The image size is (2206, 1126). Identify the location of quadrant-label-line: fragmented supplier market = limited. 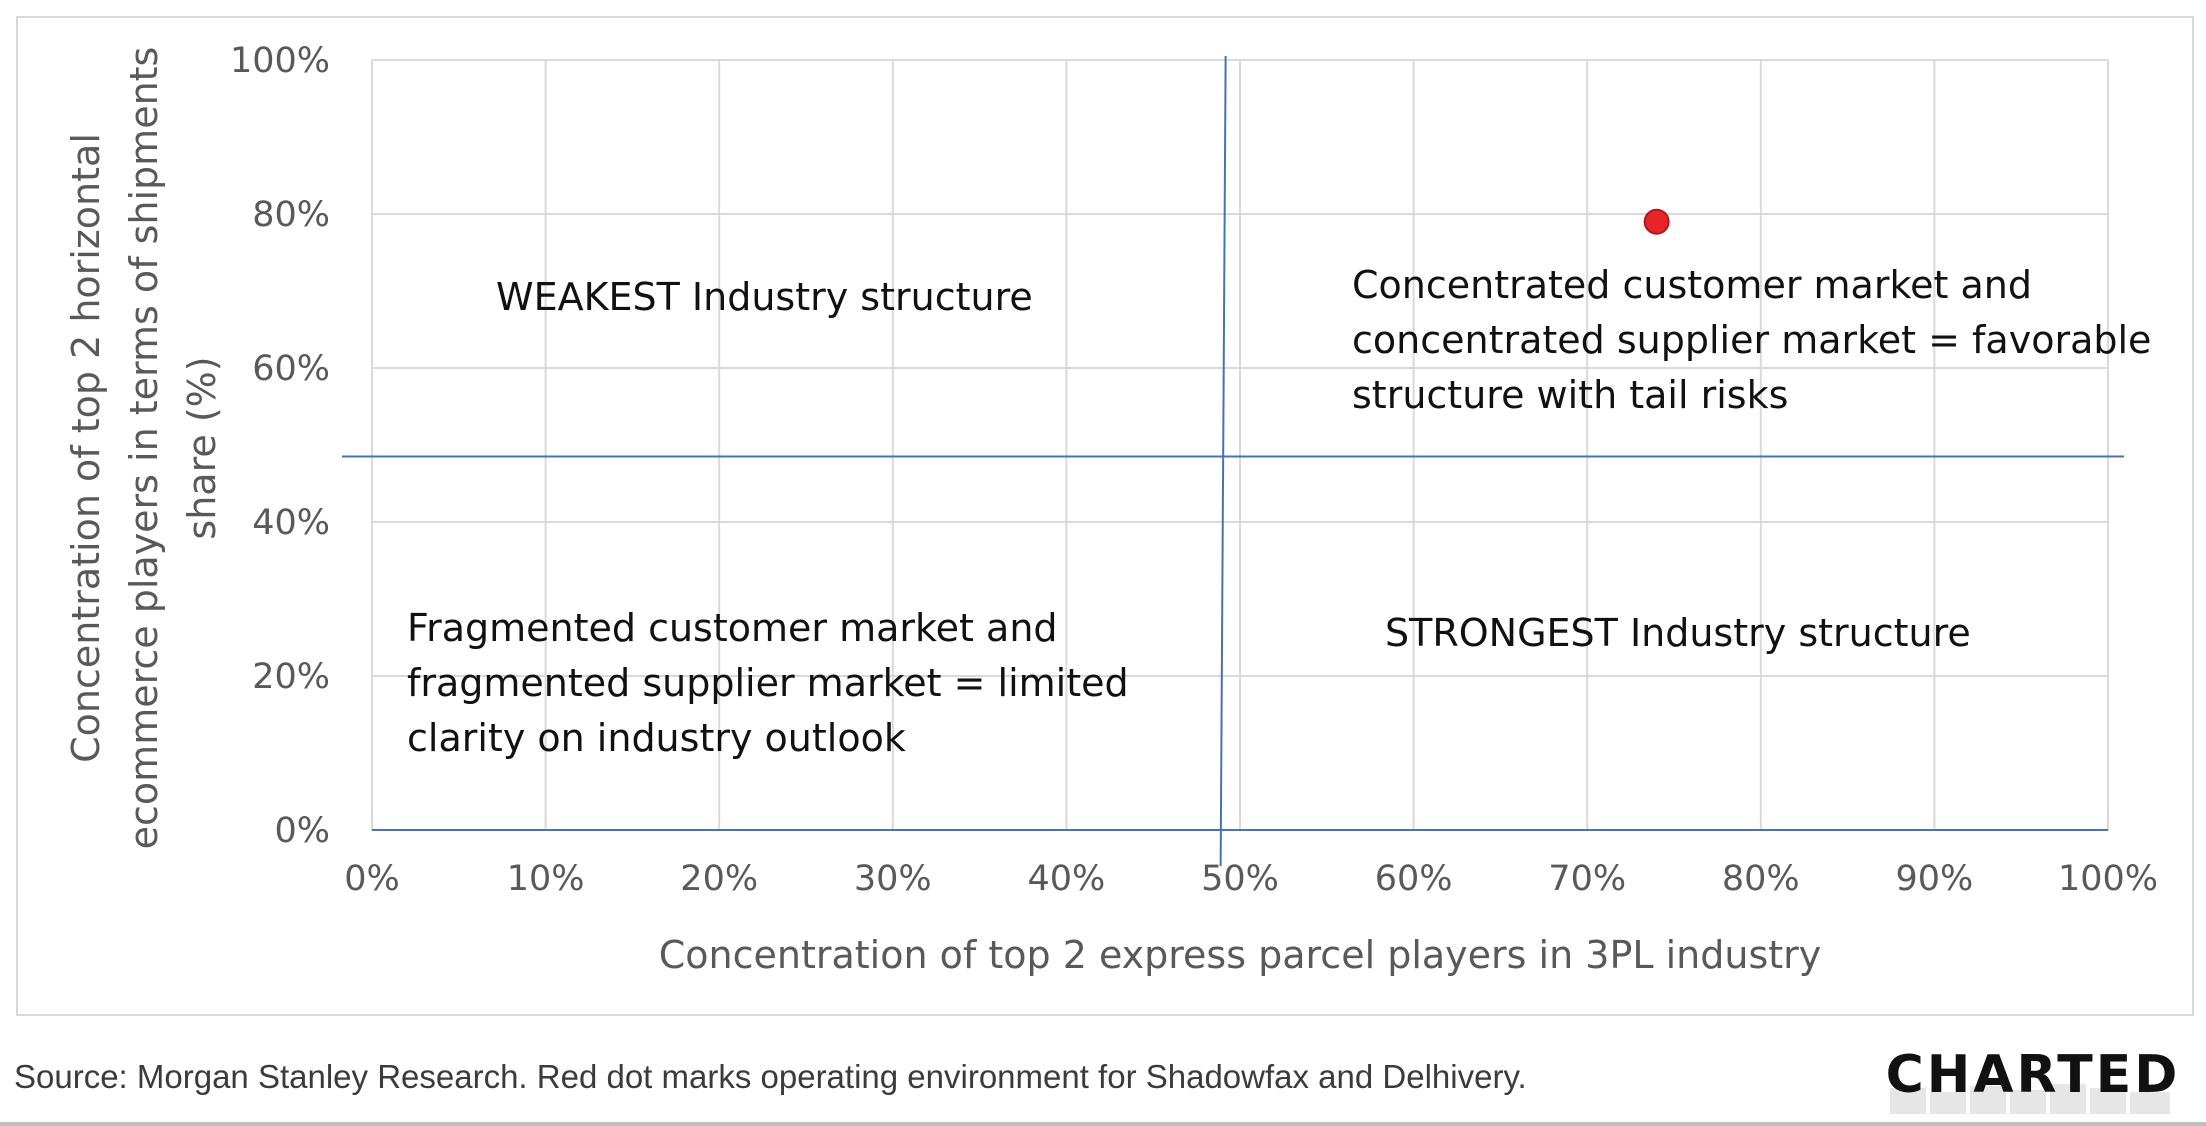
(768, 683).